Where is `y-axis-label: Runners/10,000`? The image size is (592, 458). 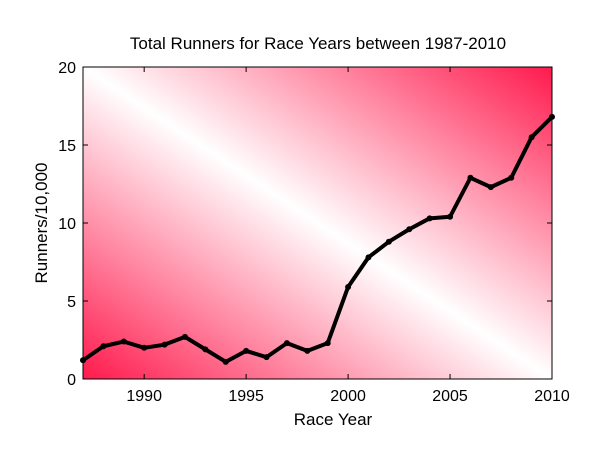 y-axis-label: Runners/10,000 is located at coordinates (41, 223).